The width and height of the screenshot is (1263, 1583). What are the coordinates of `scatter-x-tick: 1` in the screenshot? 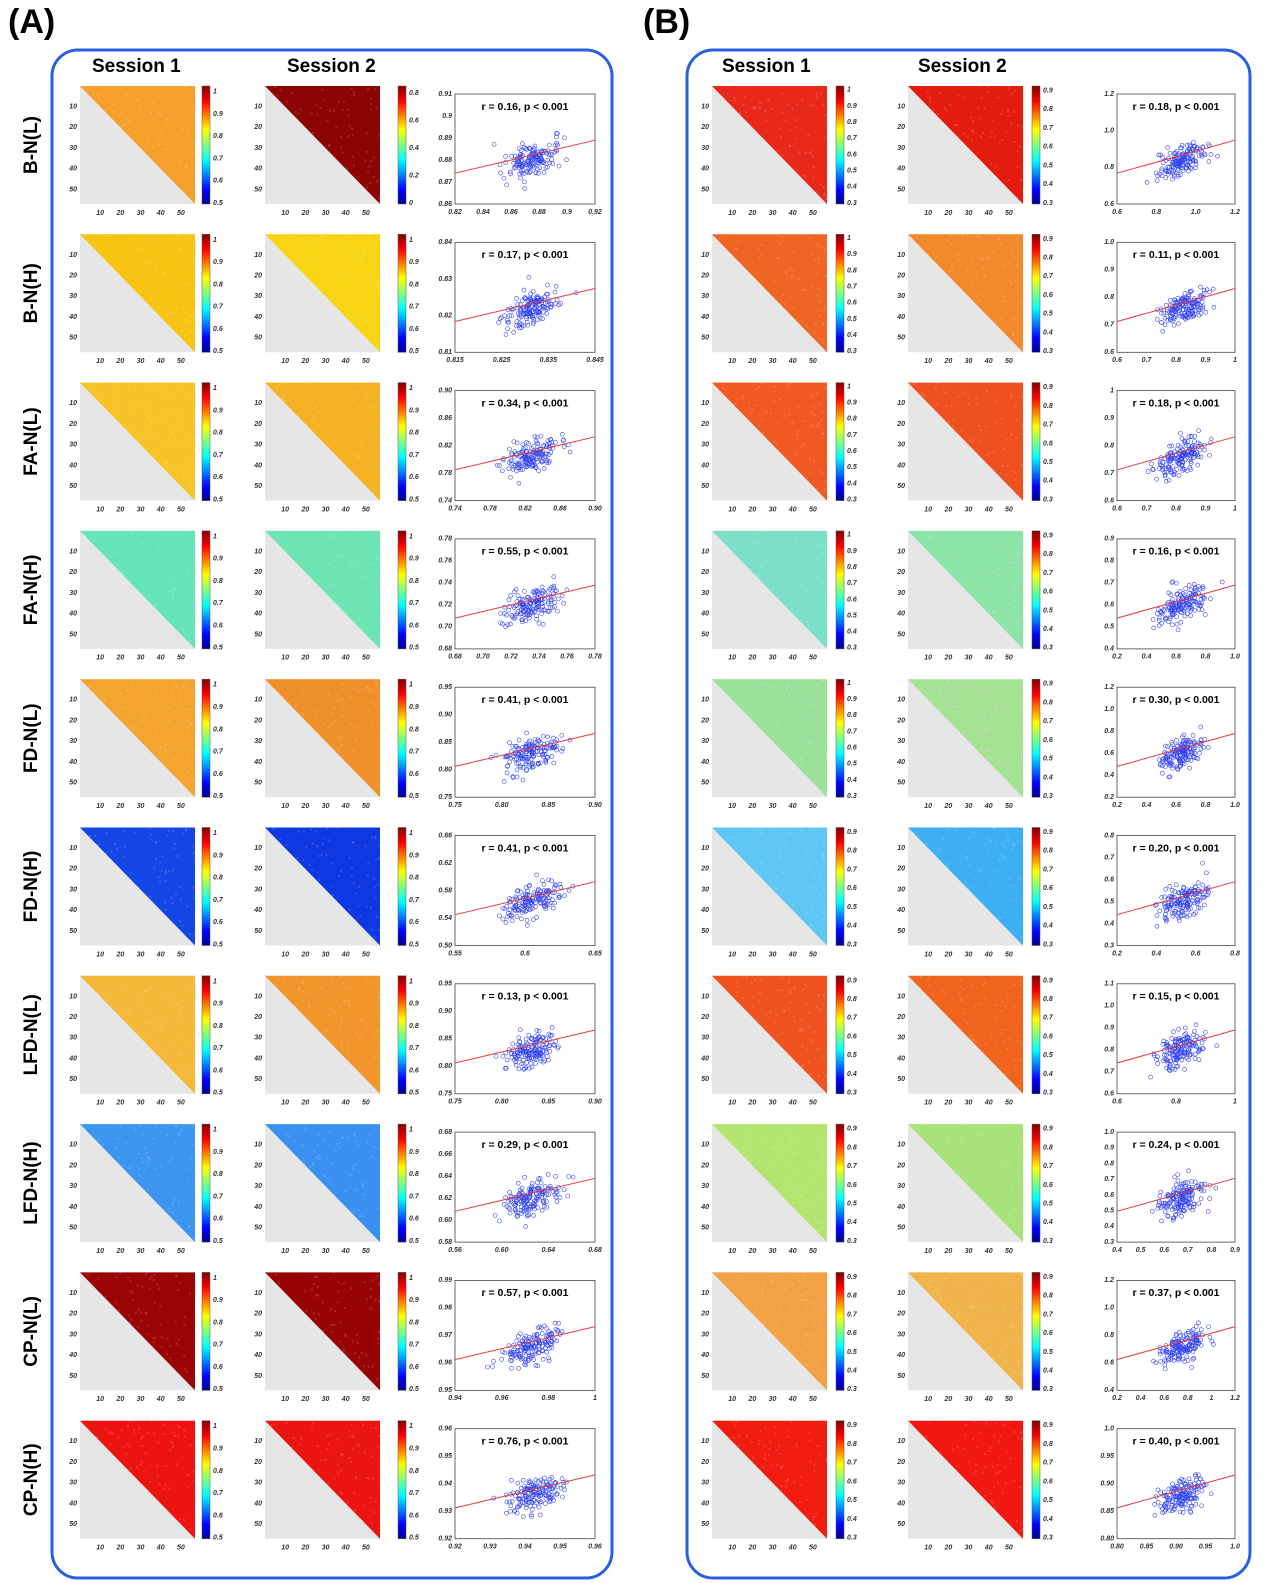 It's located at (1235, 508).